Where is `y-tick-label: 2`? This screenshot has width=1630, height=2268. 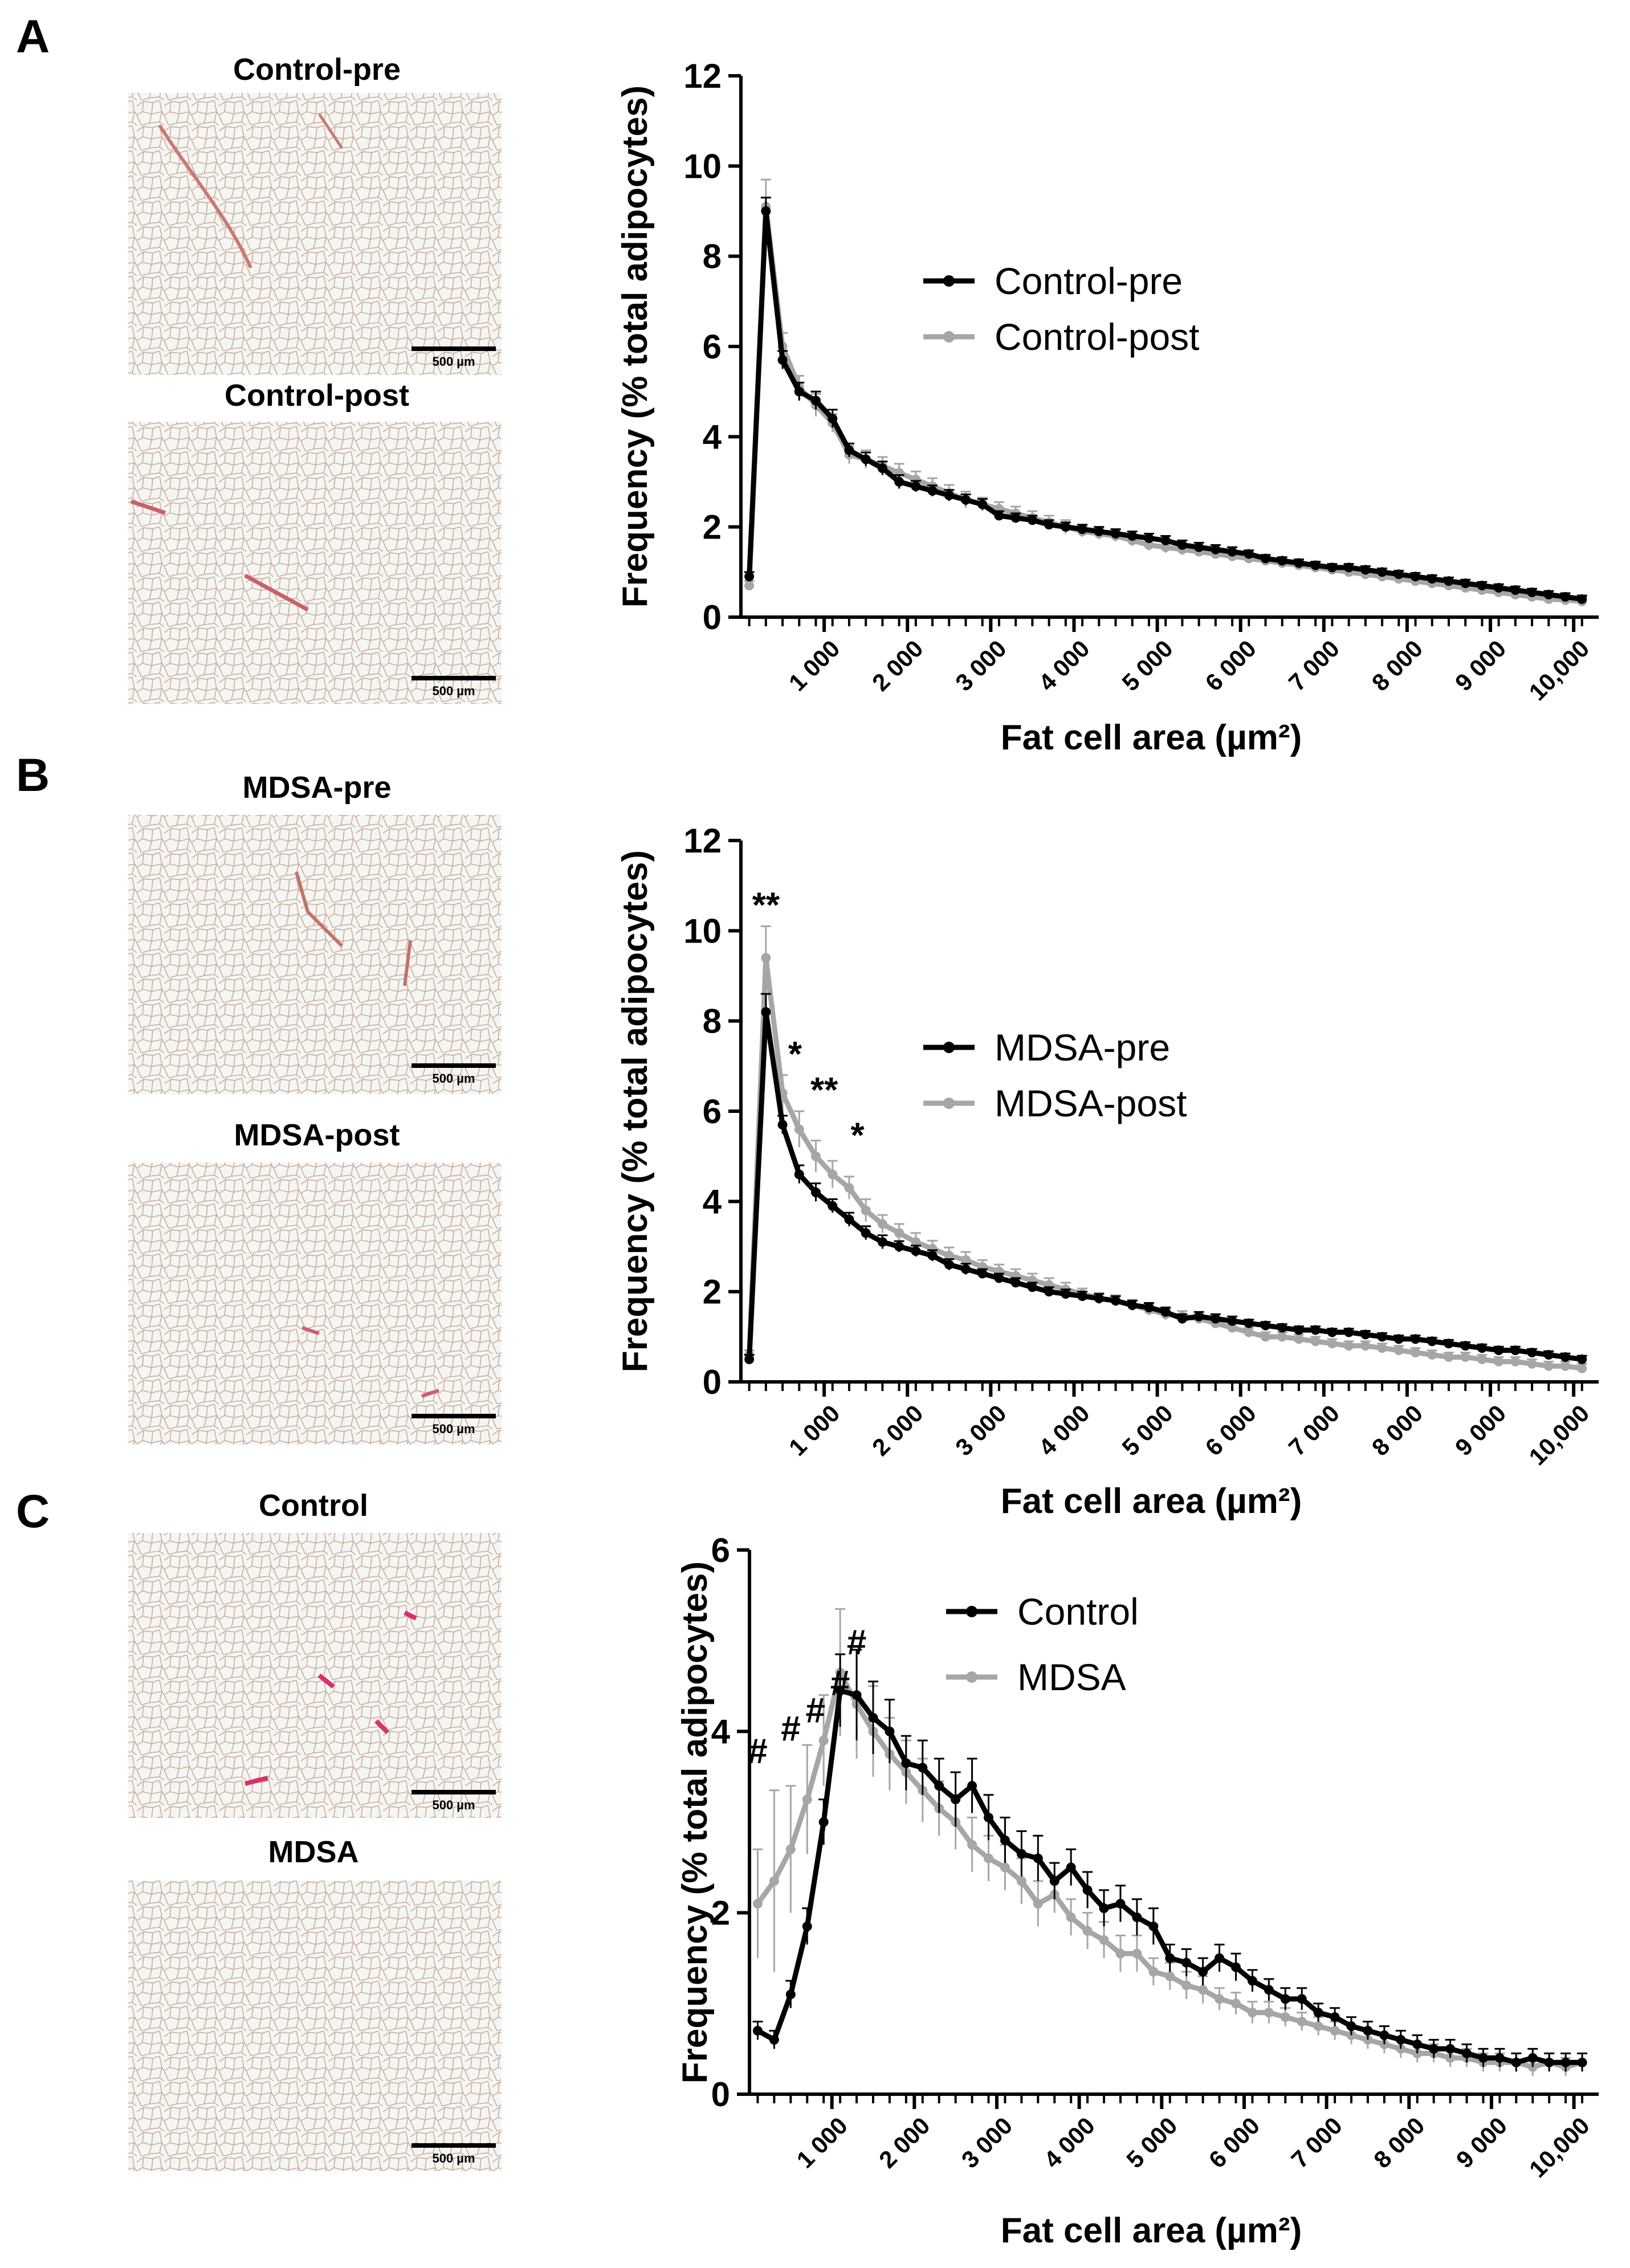 y-tick-label: 2 is located at coordinates (712, 527).